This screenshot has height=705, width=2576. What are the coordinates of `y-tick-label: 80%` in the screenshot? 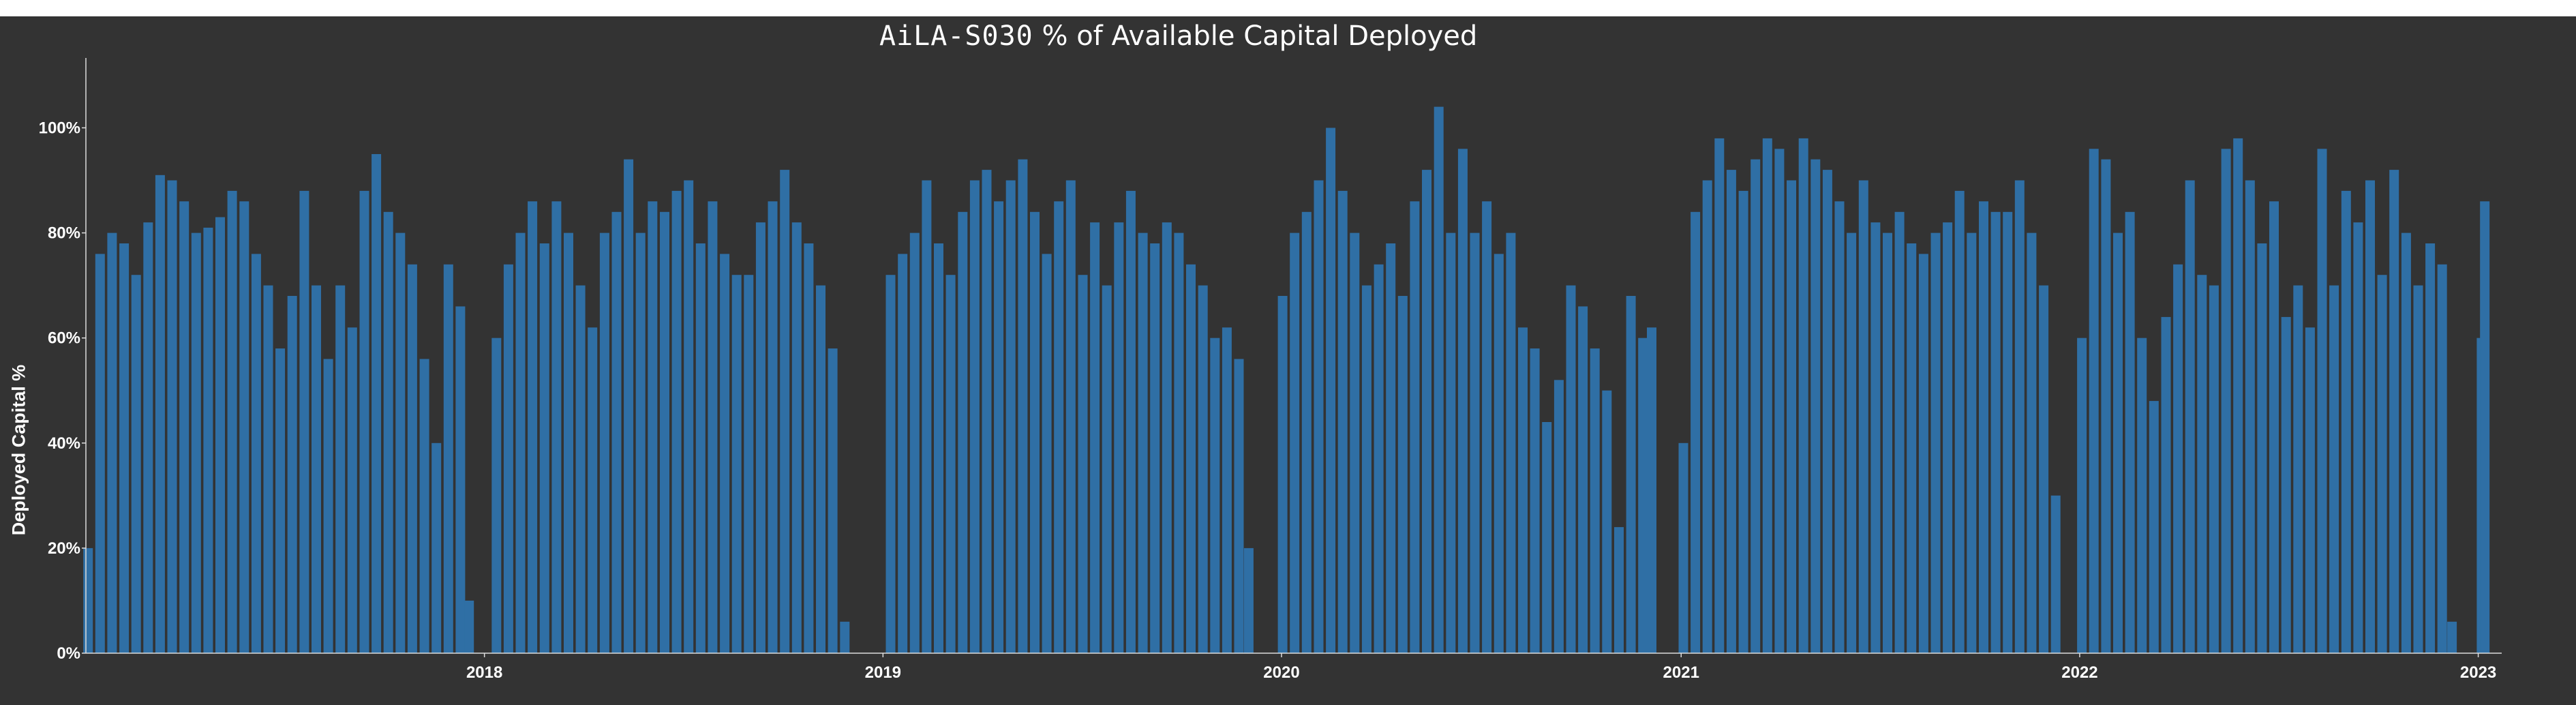 It's located at (64, 233).